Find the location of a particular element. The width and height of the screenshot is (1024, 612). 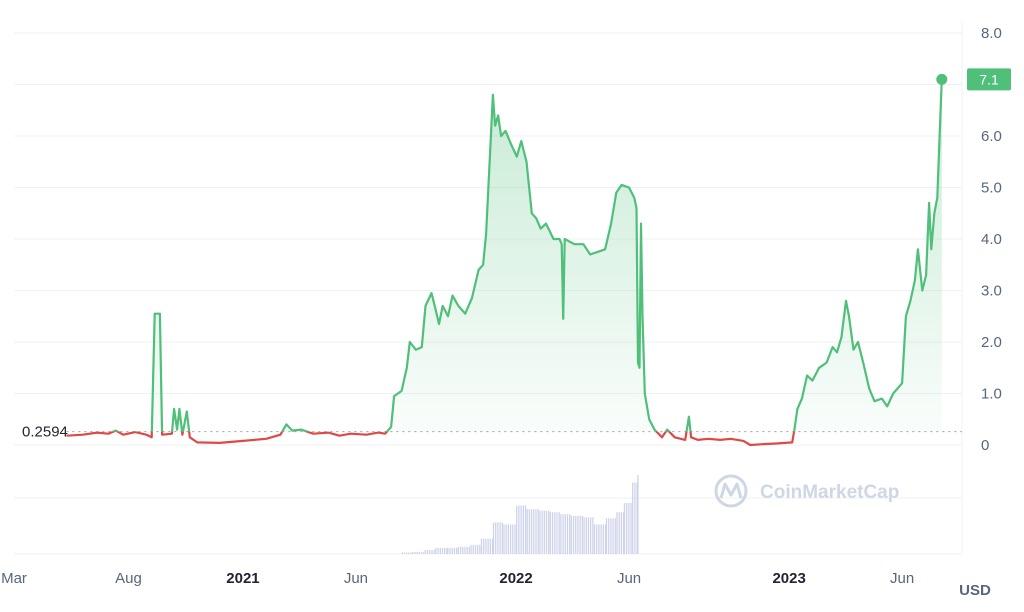

y-tick-label: 1.0 is located at coordinates (991, 394).